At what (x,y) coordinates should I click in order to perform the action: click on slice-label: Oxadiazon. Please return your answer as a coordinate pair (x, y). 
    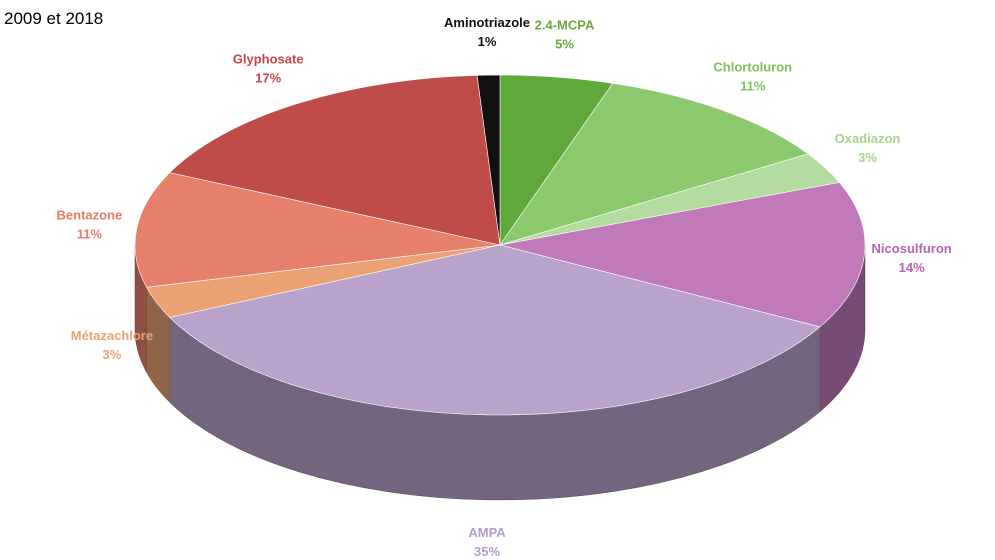
    Looking at the image, I should click on (868, 138).